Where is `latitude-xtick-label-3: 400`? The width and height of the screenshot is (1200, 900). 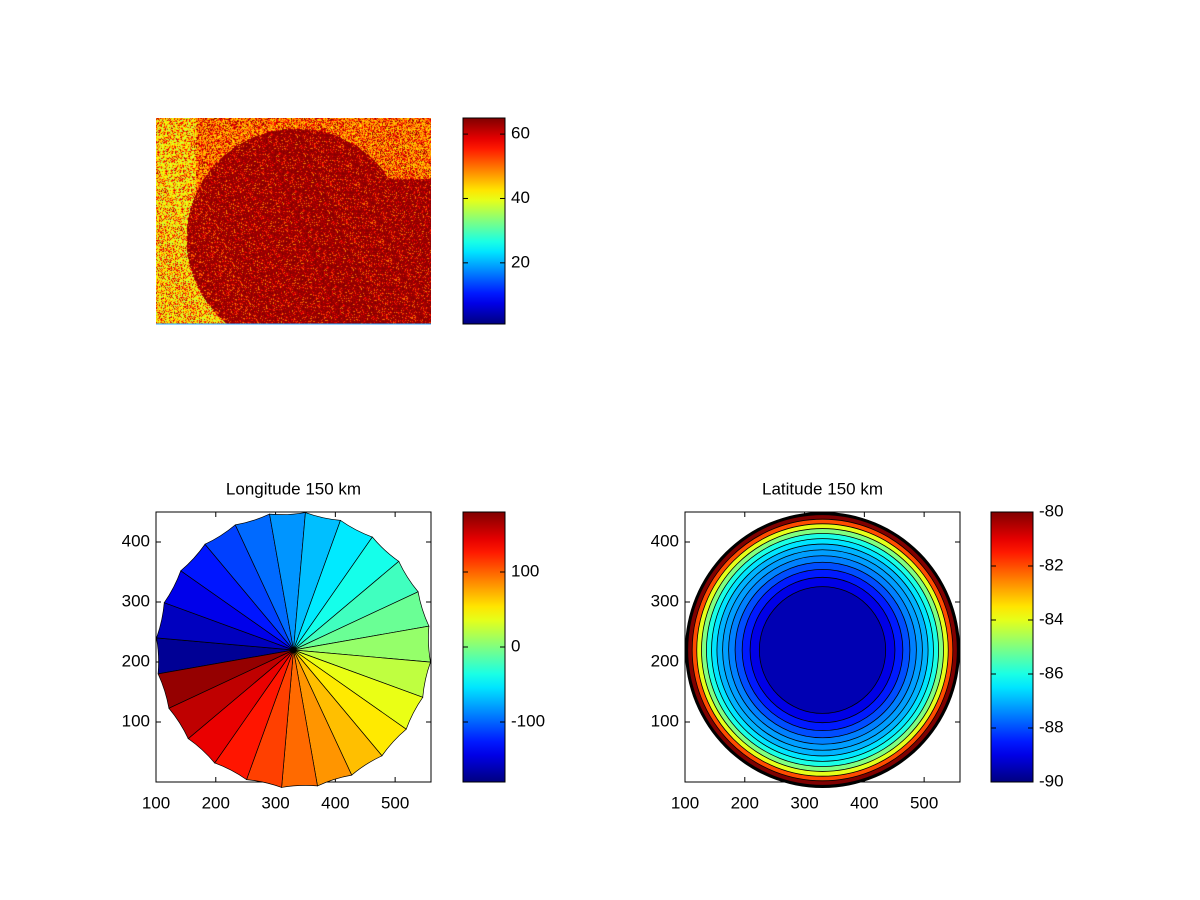
latitude-xtick-label-3: 400 is located at coordinates (864, 802).